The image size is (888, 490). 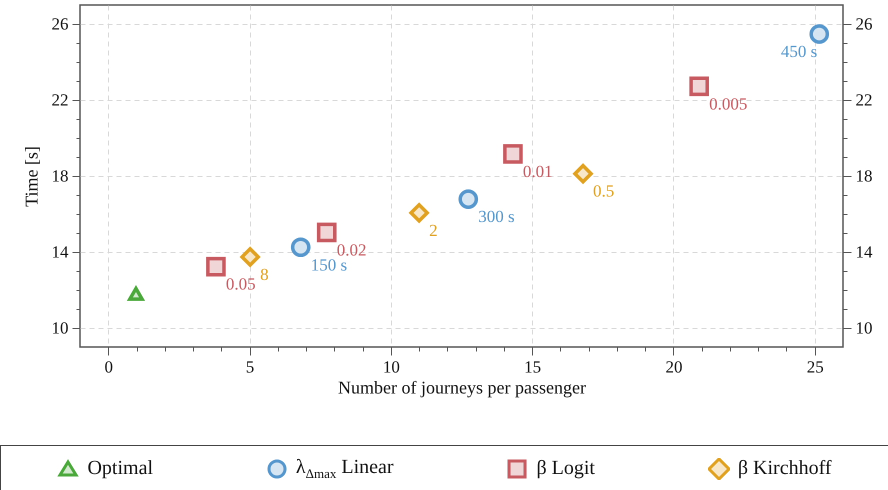 What do you see at coordinates (60, 176) in the screenshot?
I see `y-tick-label: 18` at bounding box center [60, 176].